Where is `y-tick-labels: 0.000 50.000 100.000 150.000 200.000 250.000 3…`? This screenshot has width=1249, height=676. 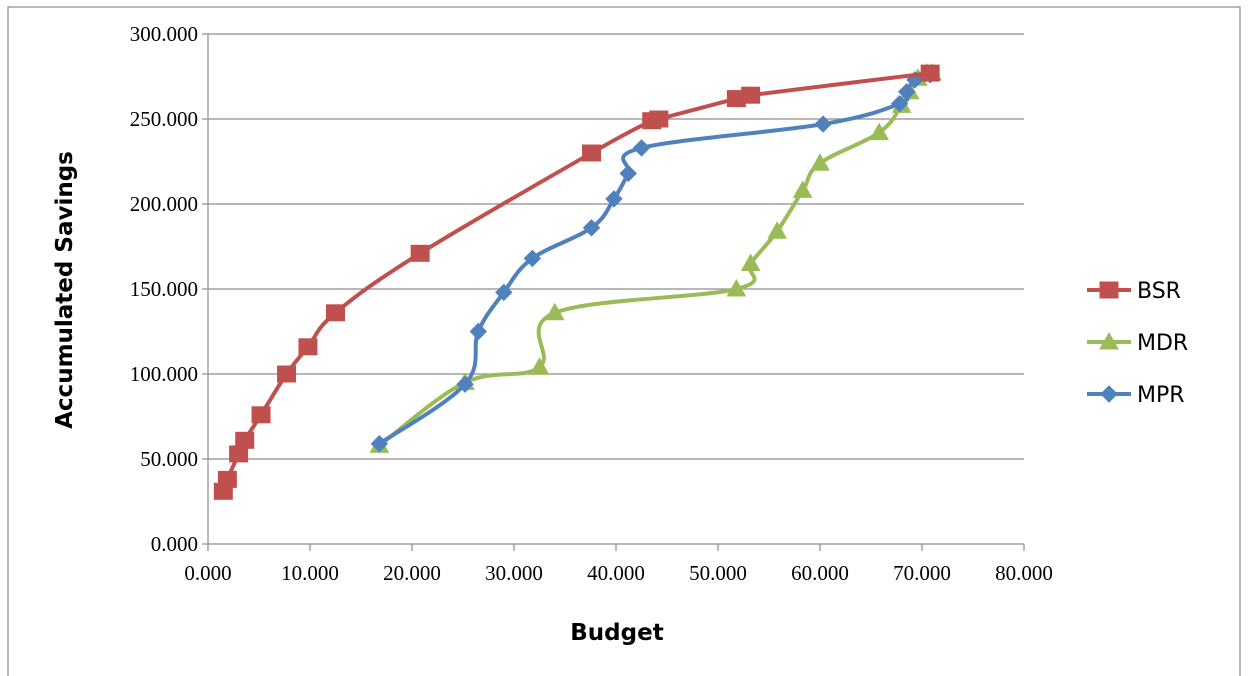
y-tick-labels: 0.000 50.000 100.000 150.000 200.000 250.000 3… is located at coordinates (164, 289).